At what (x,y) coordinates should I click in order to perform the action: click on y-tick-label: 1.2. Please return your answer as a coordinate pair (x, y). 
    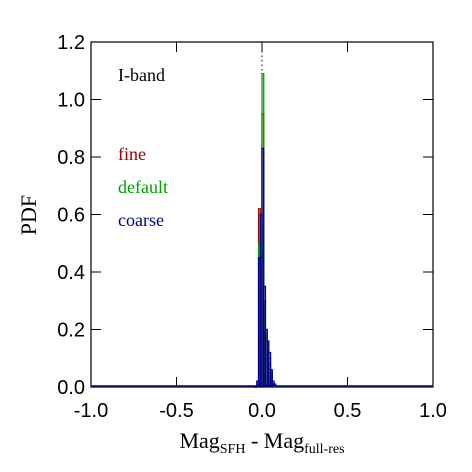
    Looking at the image, I should click on (71, 43).